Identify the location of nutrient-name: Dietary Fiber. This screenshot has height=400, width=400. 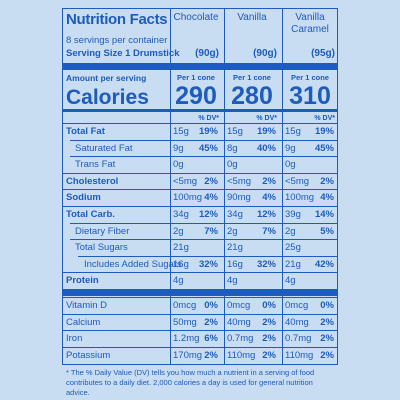
(102, 231).